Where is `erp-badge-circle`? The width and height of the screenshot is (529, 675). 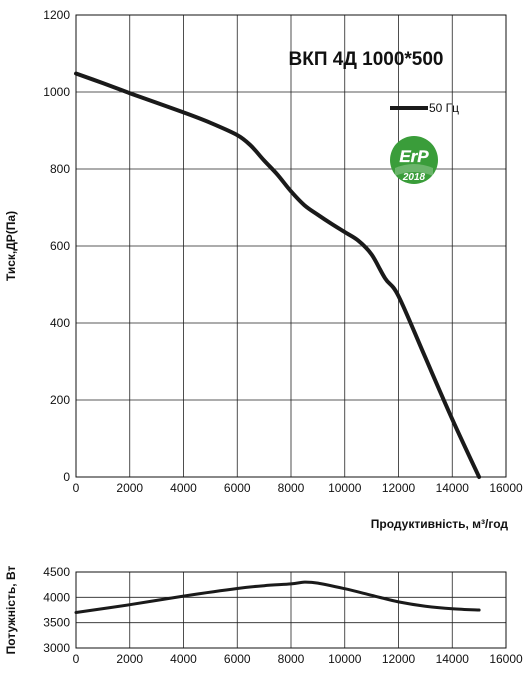
erp-badge-circle is located at coordinates (414, 160).